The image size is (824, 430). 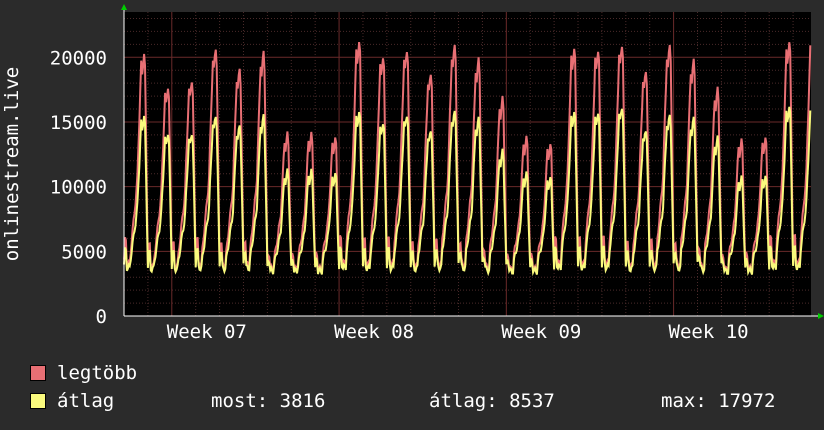 What do you see at coordinates (78, 58) in the screenshot?
I see `y-tick-label: 20000` at bounding box center [78, 58].